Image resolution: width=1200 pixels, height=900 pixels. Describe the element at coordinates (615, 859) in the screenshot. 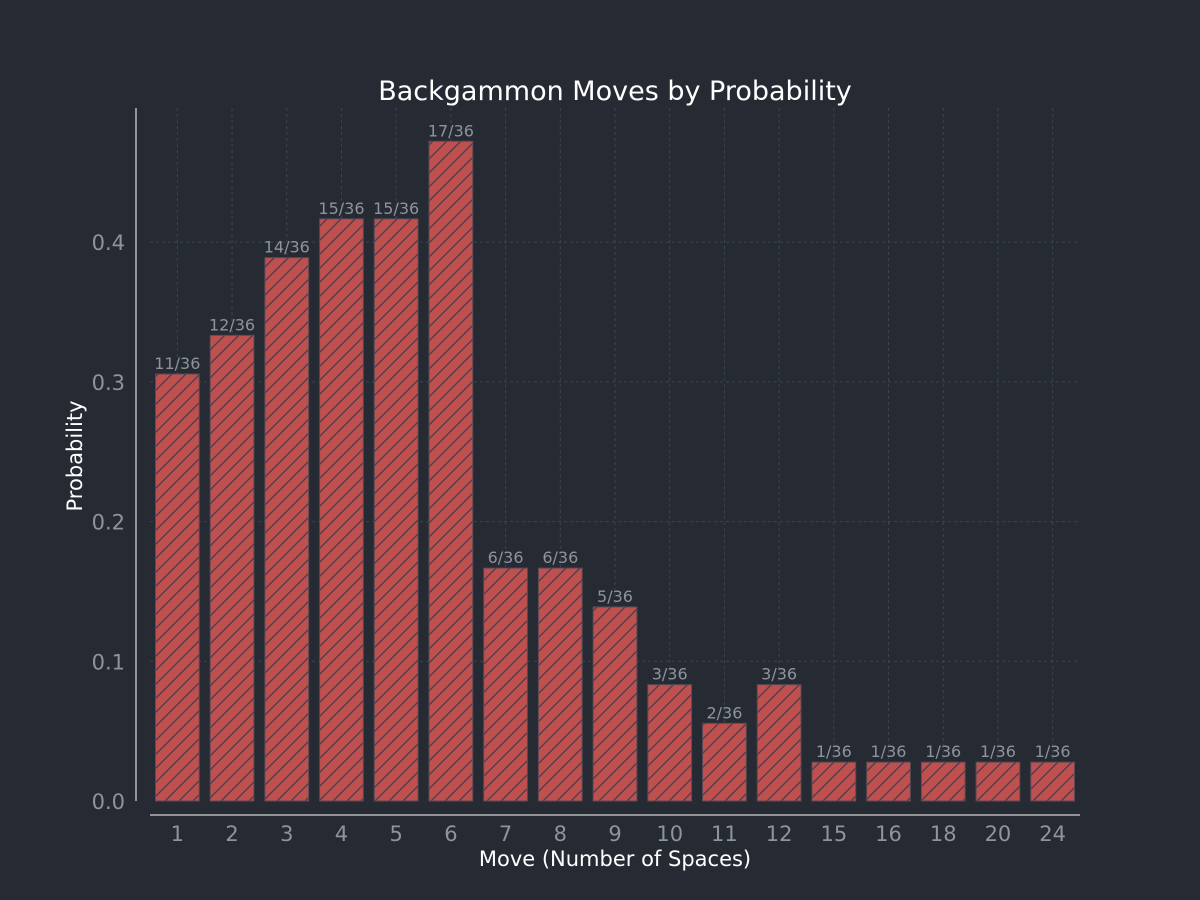

I see `x-axis-label: Move (Number of Spaces)` at that location.